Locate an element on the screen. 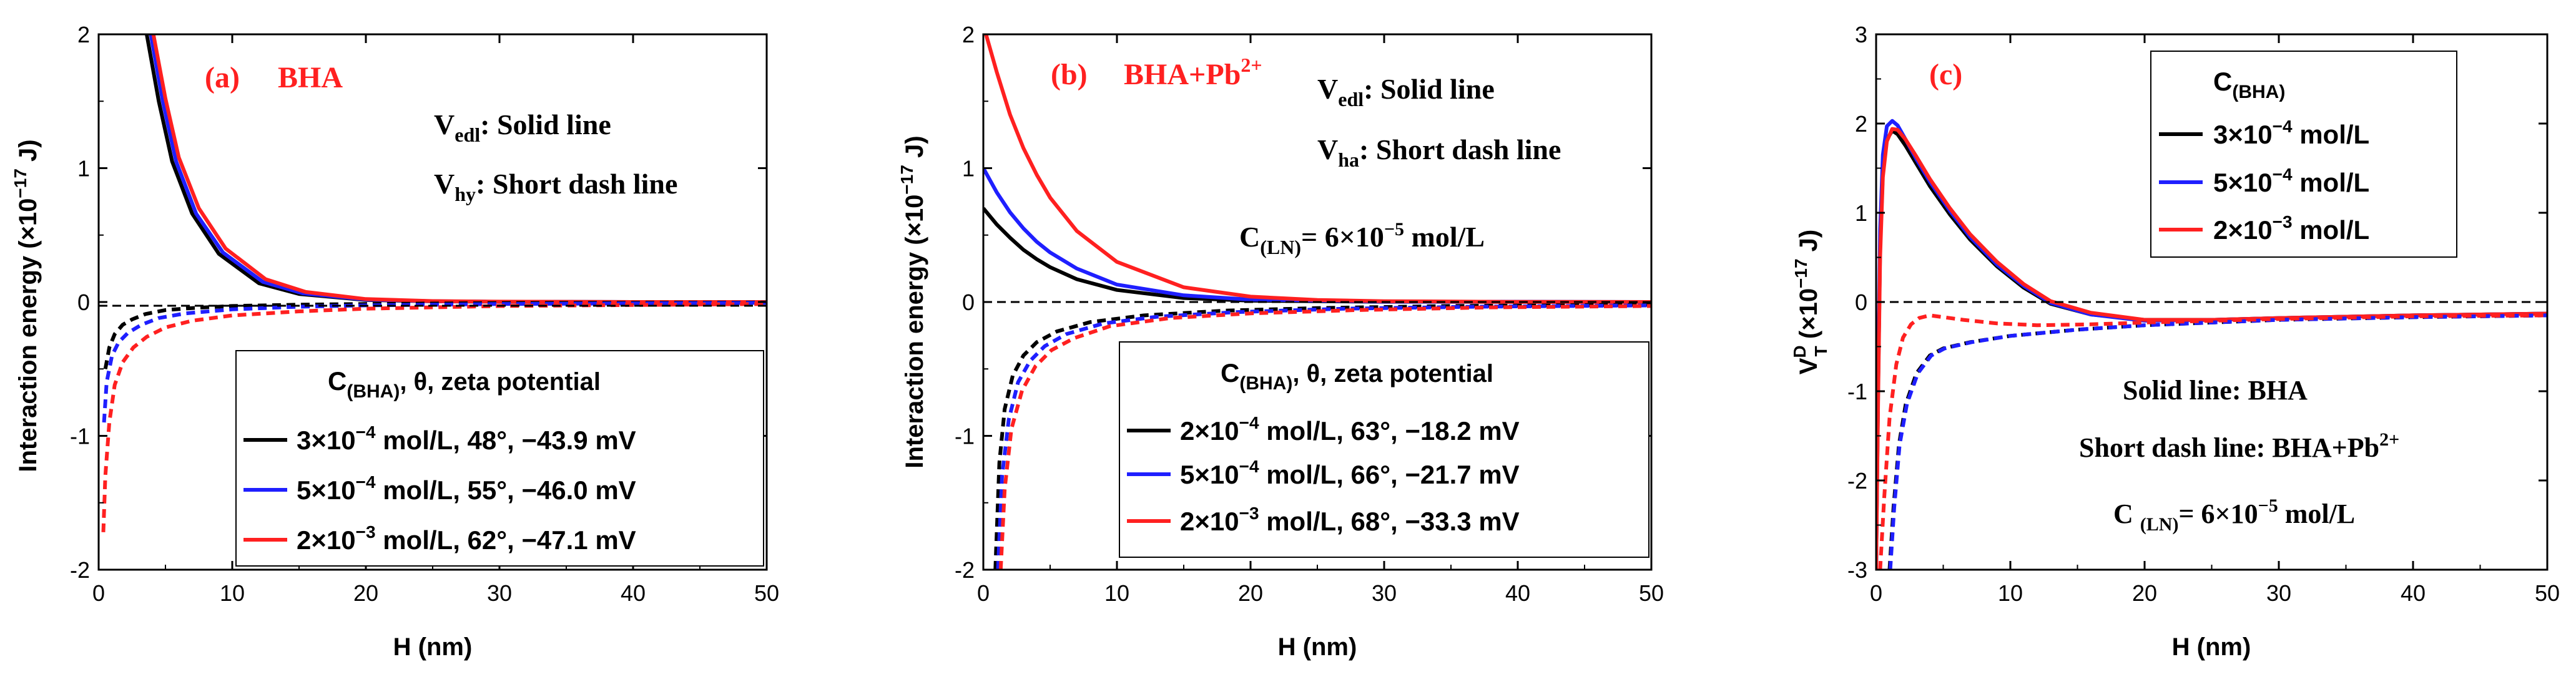 This screenshot has height=687, width=2576. panel-a-y-tick-label: 1 is located at coordinates (83, 169).